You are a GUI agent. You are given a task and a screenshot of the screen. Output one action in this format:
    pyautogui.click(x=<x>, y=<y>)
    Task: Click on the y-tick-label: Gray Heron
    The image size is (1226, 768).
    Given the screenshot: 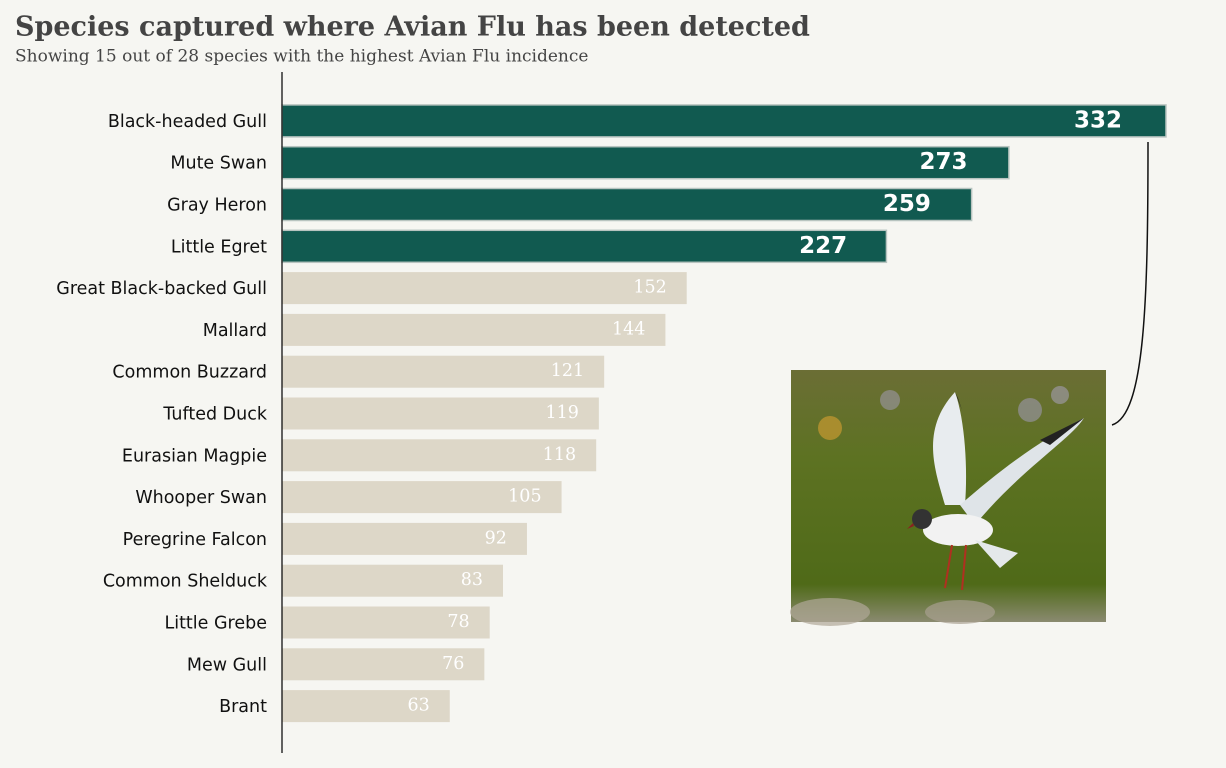 What is the action you would take?
    pyautogui.click(x=217, y=206)
    